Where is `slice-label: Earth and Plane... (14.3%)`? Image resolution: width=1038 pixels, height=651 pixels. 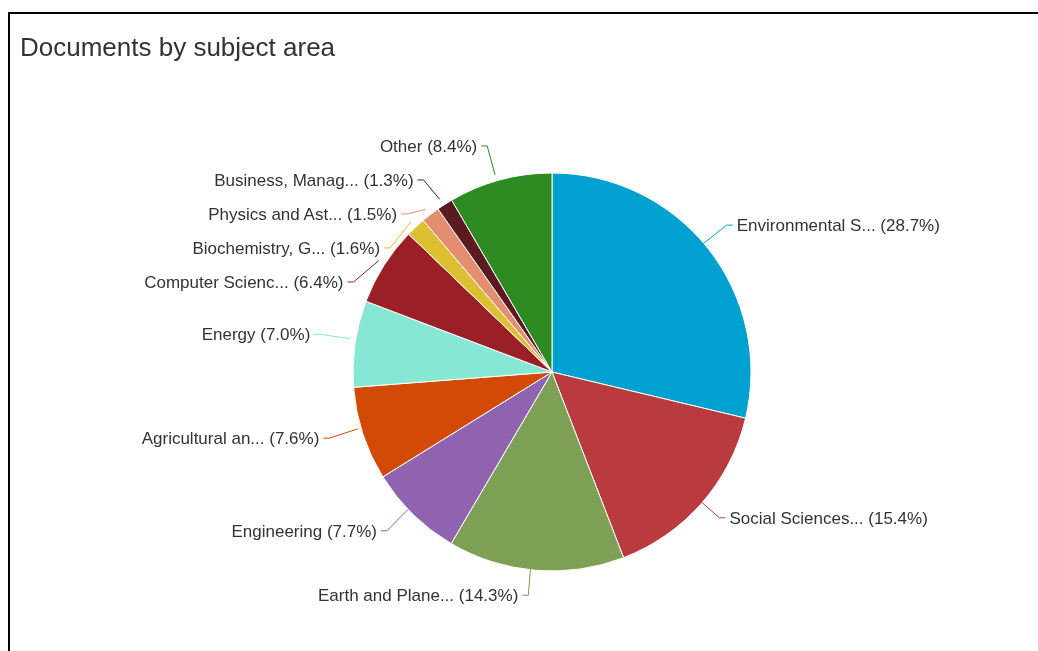
slice-label: Earth and Plane... (14.3%) is located at coordinates (418, 596).